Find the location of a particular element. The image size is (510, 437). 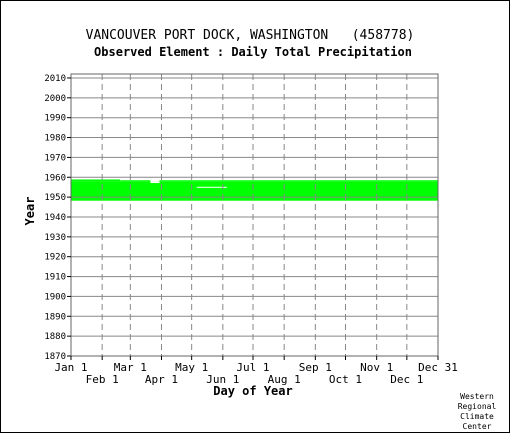

y-tick-label: 2010 is located at coordinates (55, 79).